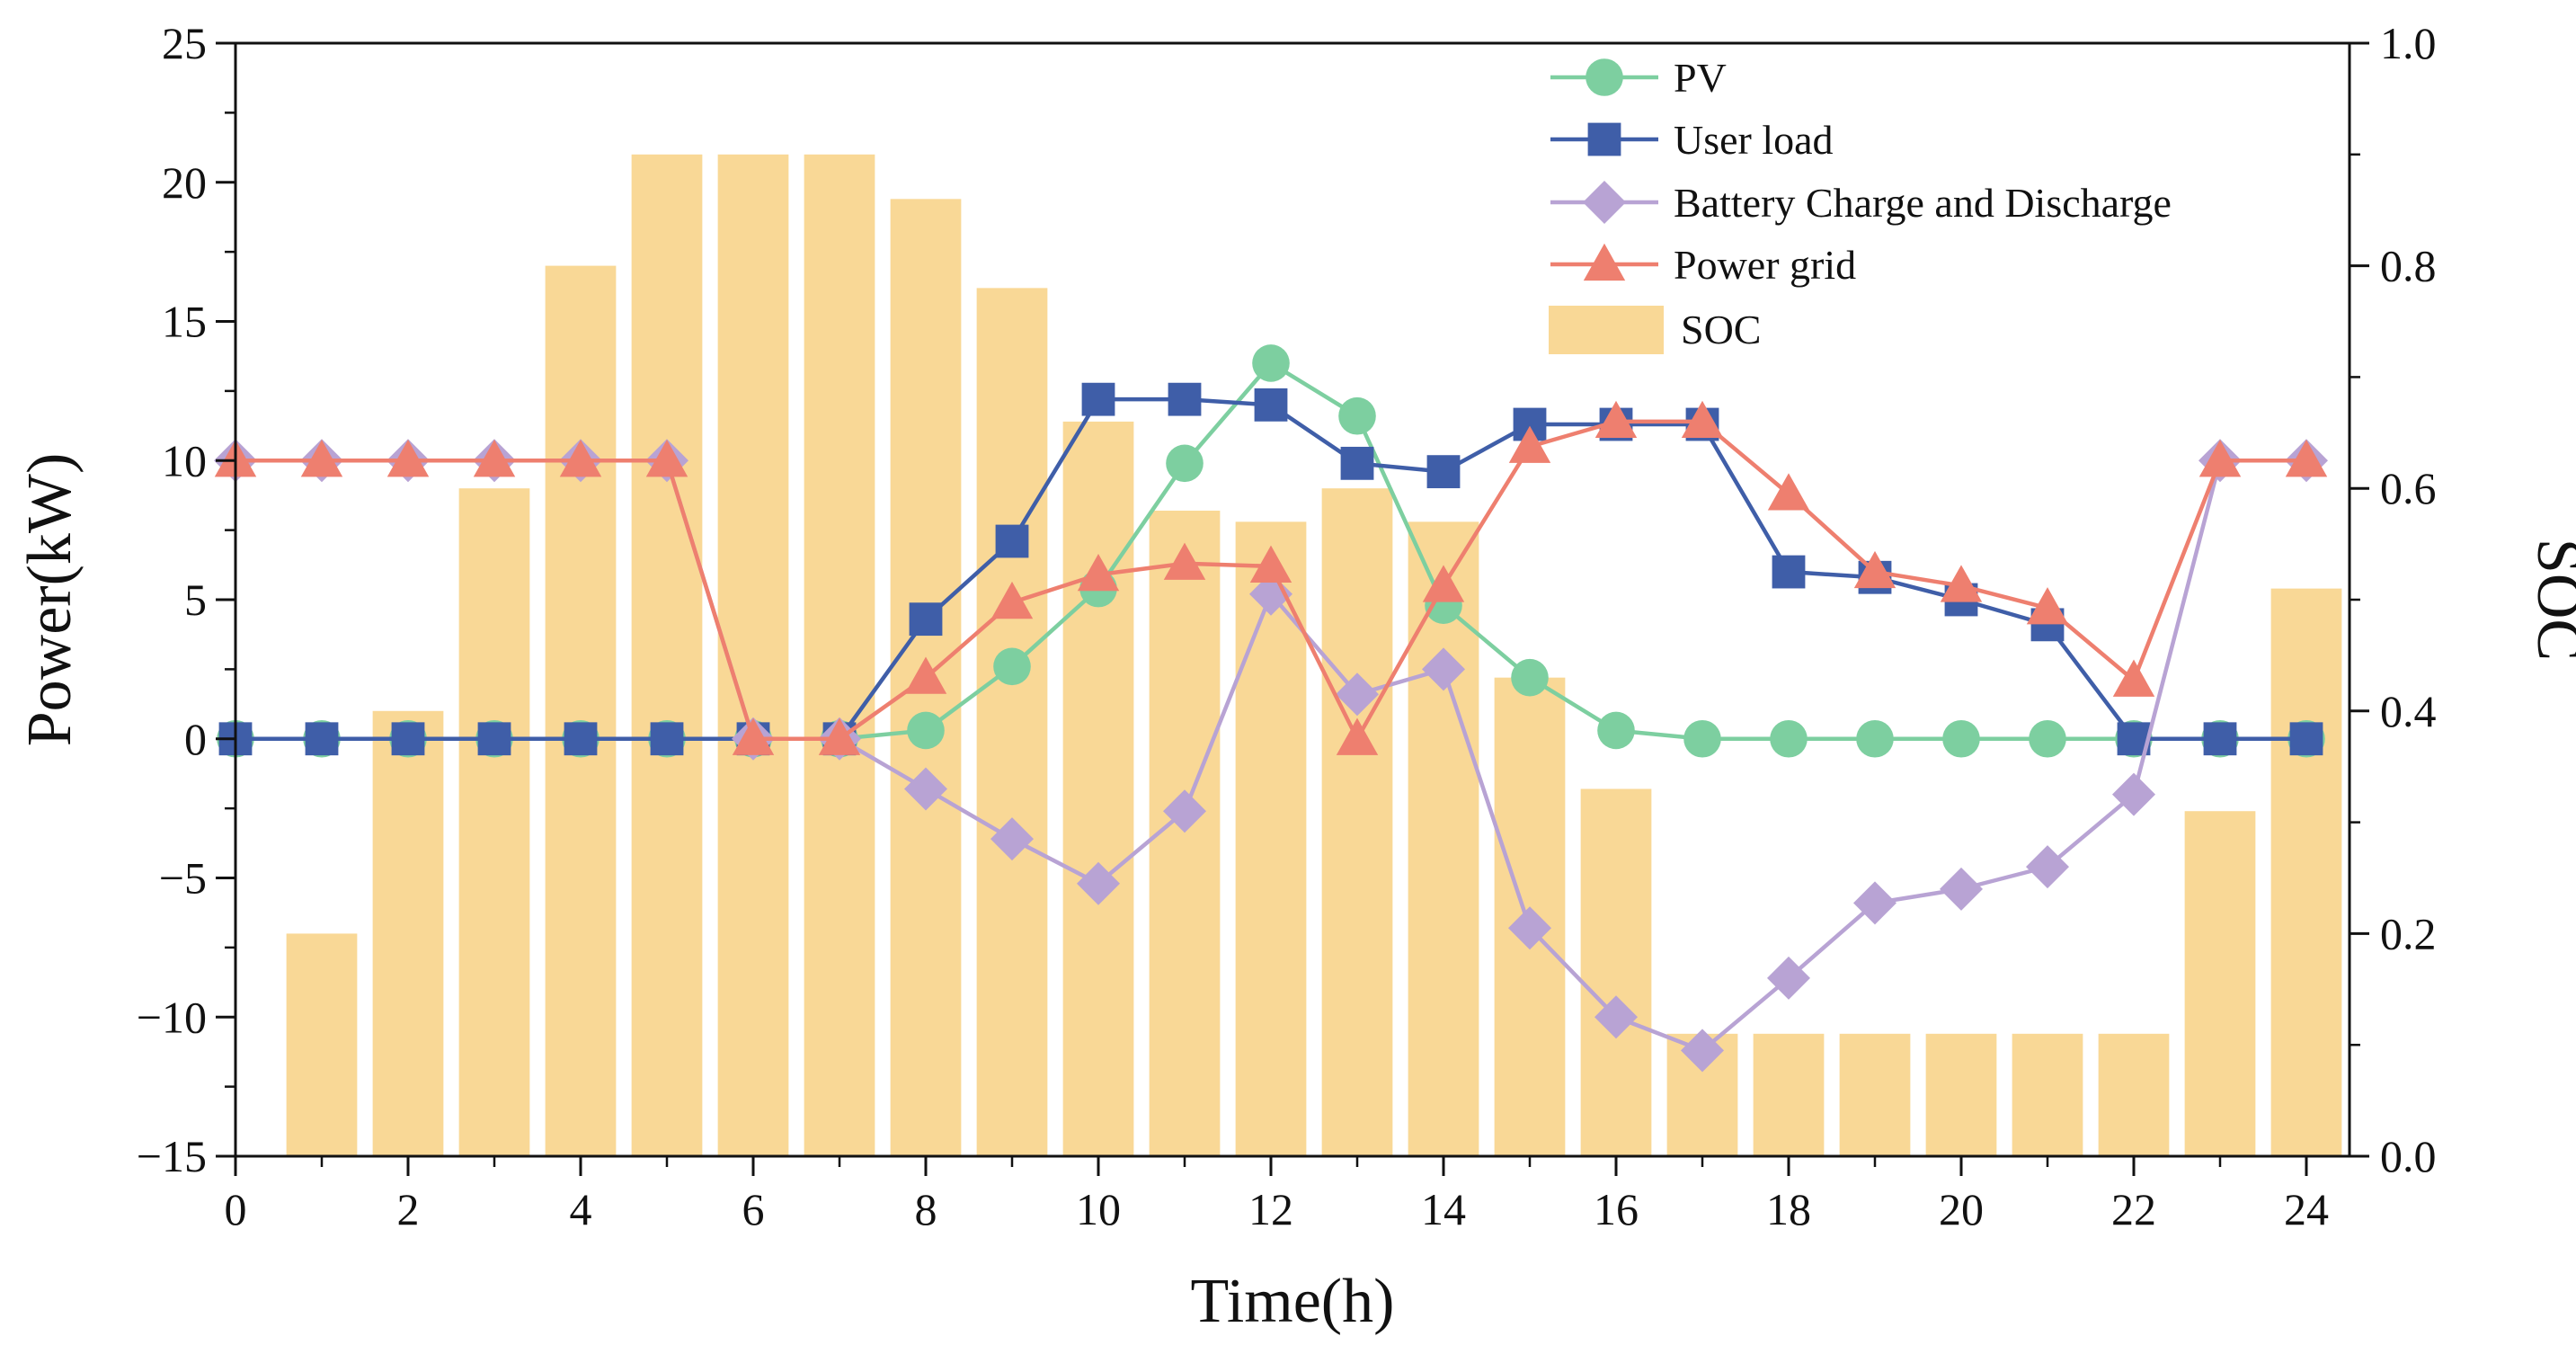 The image size is (2576, 1354). I want to click on legend-label-user-load: User load, so click(1754, 140).